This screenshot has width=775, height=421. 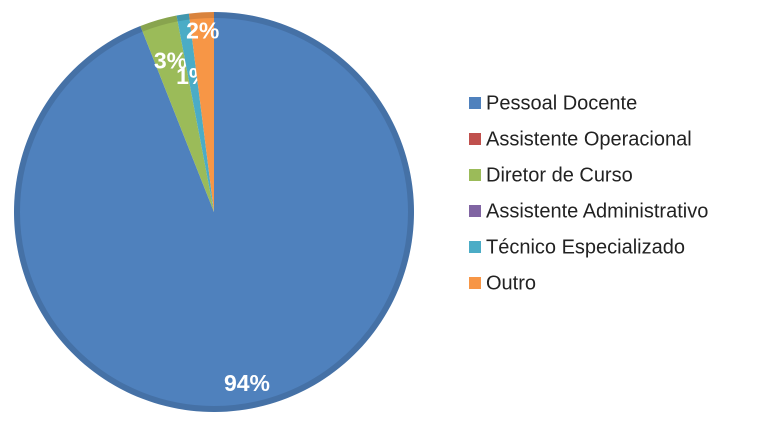 What do you see at coordinates (585, 247) in the screenshot?
I see `legend-text: Técnico Especializado` at bounding box center [585, 247].